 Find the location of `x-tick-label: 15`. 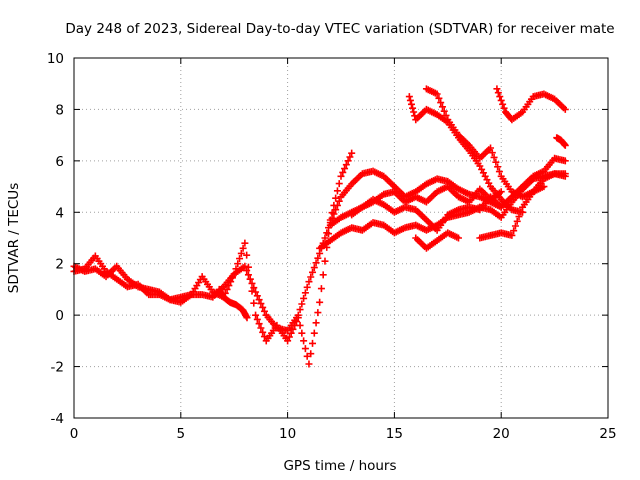

x-tick-label: 15 is located at coordinates (394, 434).